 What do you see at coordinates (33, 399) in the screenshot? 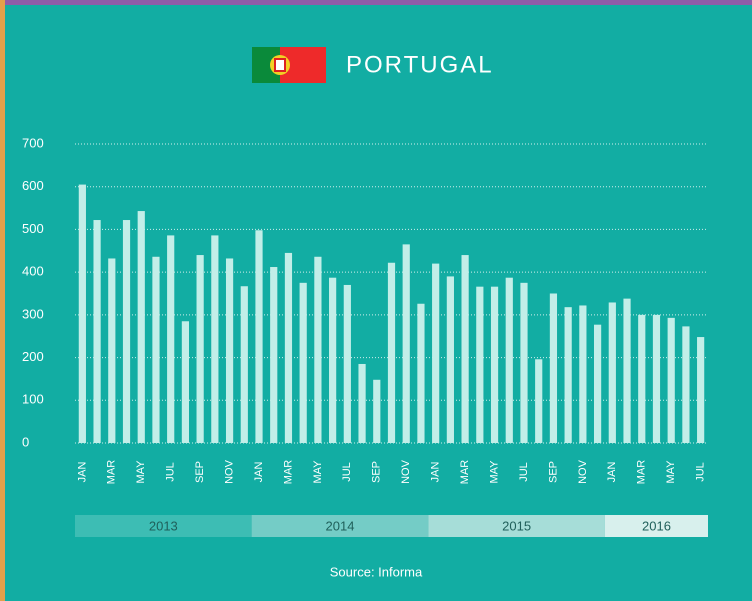
I see `y-tick-label: 100` at bounding box center [33, 399].